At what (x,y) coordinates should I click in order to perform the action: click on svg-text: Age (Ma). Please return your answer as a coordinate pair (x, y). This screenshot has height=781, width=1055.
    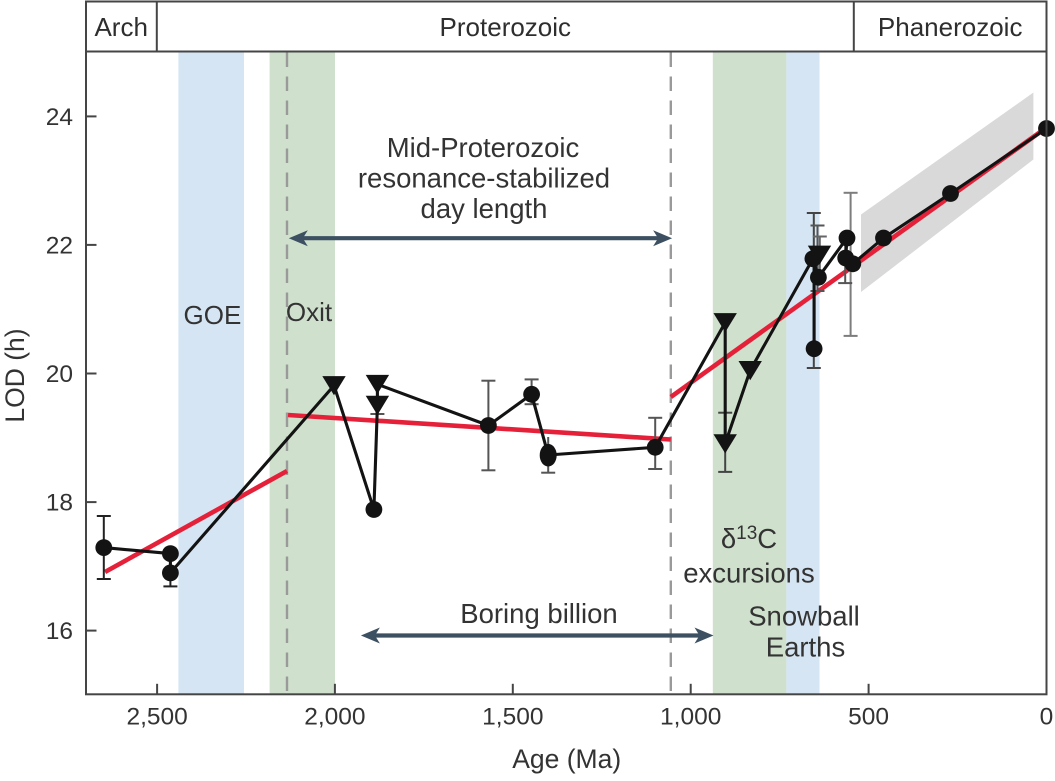
    Looking at the image, I should click on (566, 759).